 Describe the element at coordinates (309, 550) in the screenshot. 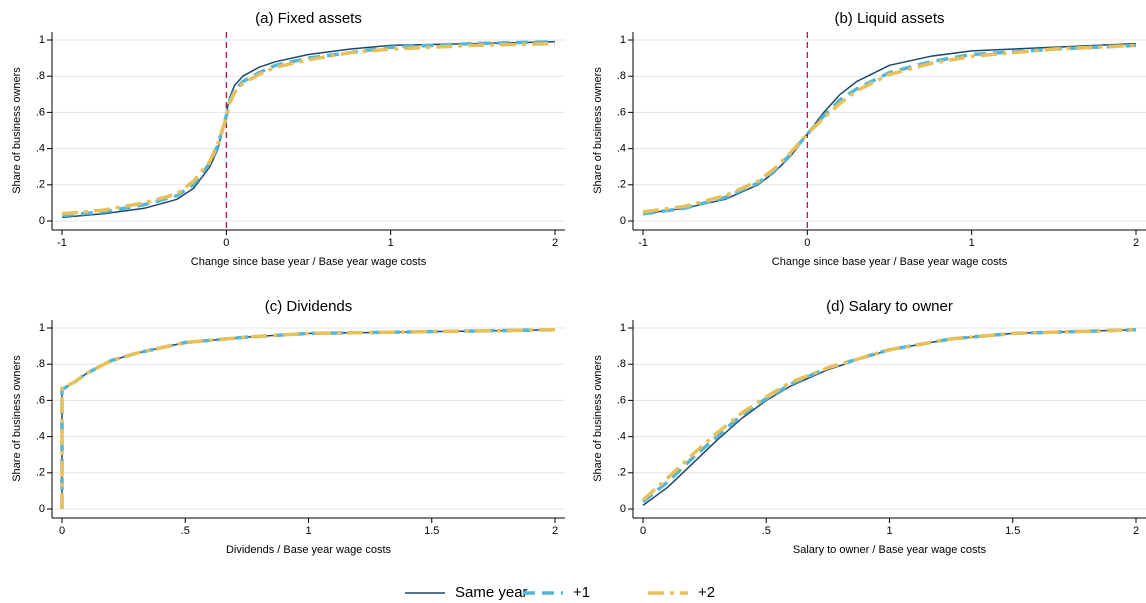

I see `x-axis-label: Dividends / Base year wage costs` at that location.